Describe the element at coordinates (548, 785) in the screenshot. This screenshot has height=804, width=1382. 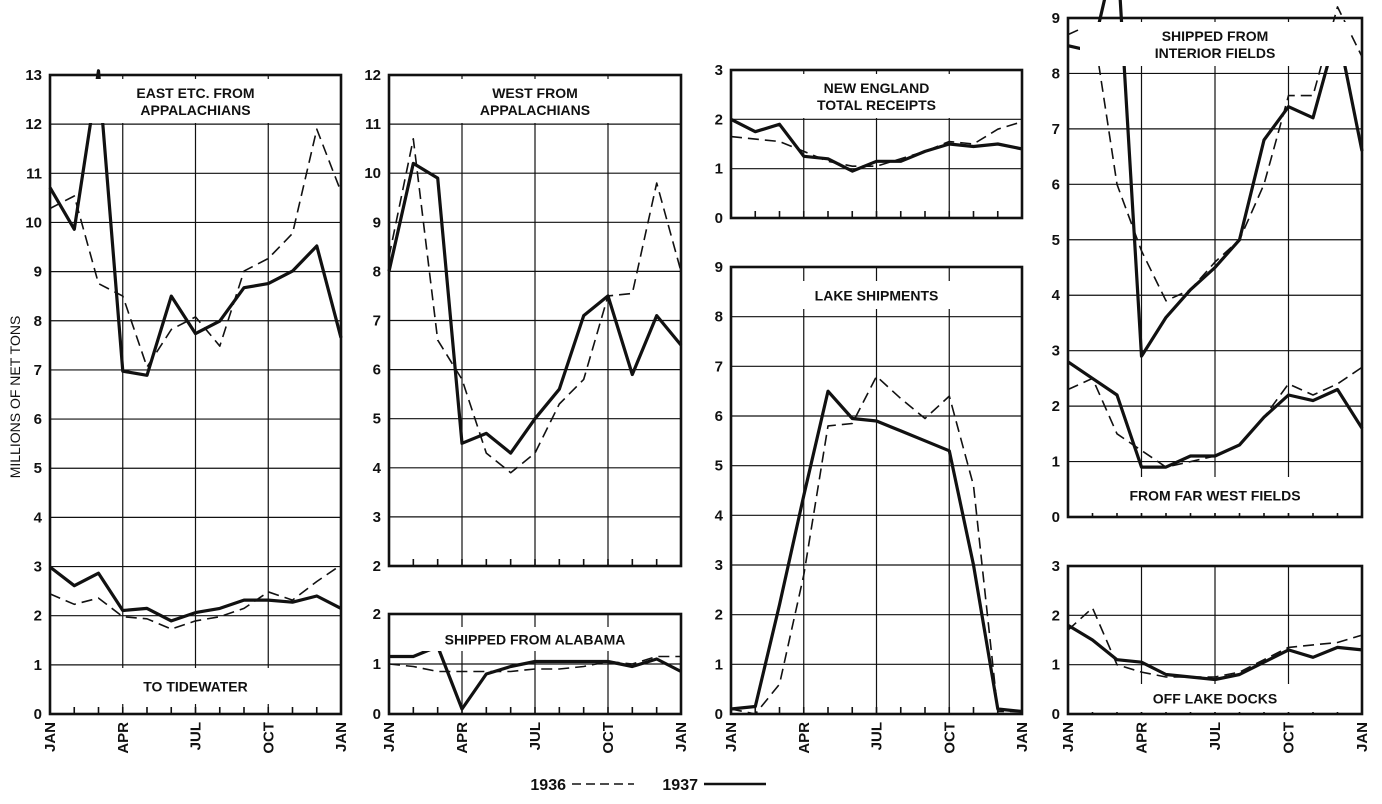
I see `legend-label-1936: 1936` at that location.